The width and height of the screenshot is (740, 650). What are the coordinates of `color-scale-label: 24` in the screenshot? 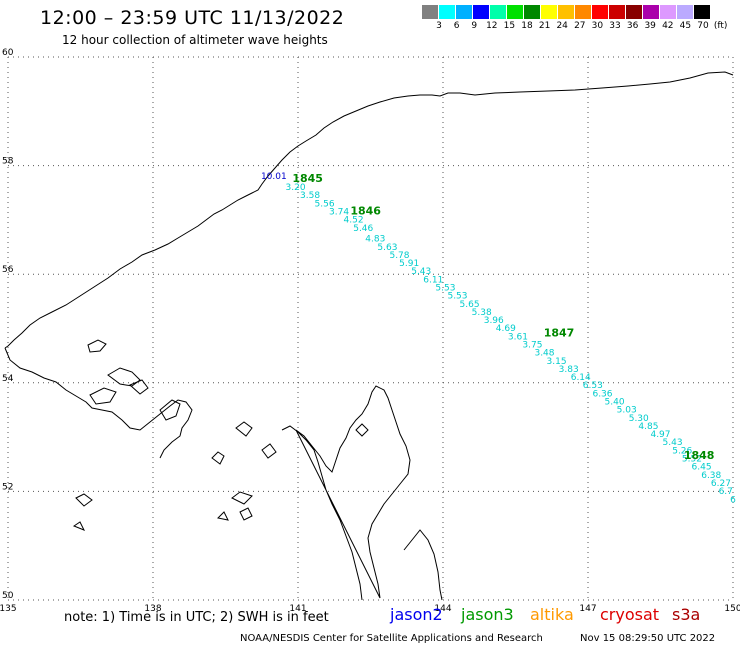 It's located at (562, 26).